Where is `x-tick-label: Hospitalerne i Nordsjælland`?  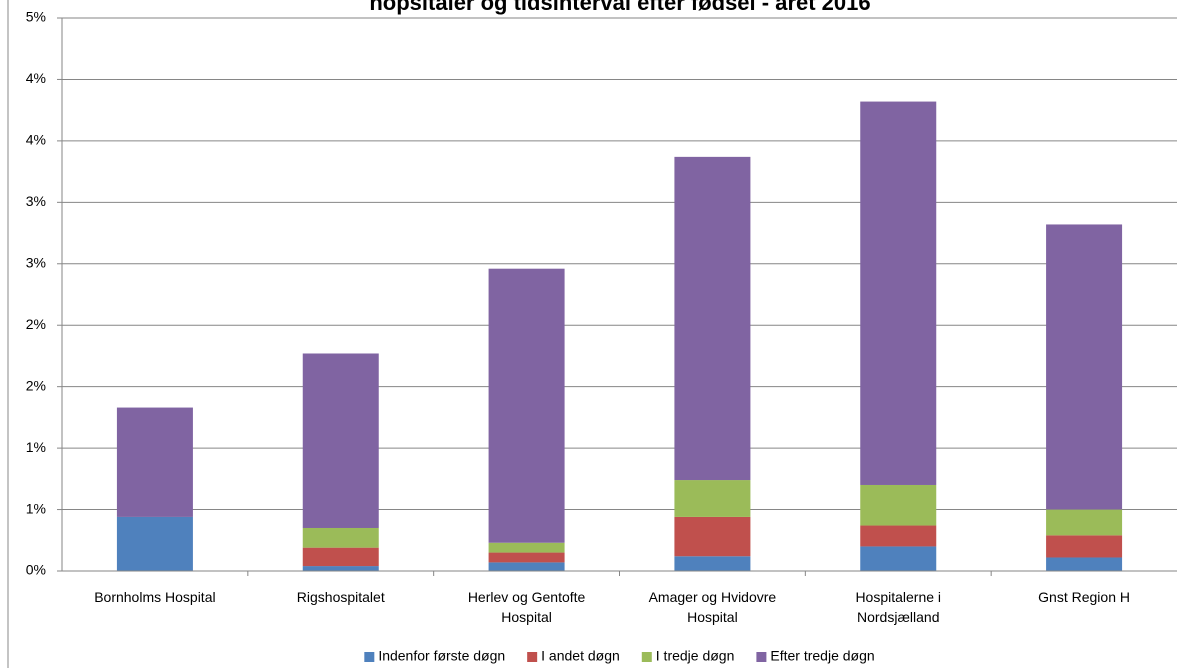 x-tick-label: Hospitalerne i Nordsjælland is located at coordinates (898, 607).